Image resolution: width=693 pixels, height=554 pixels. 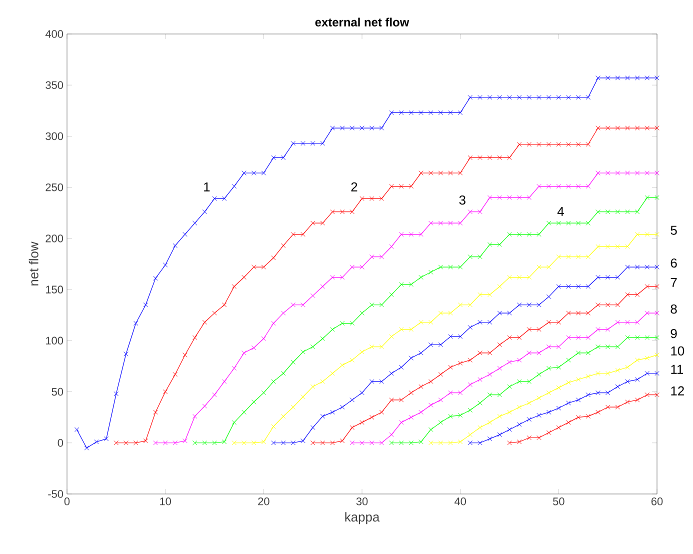 What do you see at coordinates (460, 502) in the screenshot?
I see `x-tick-label: 40` at bounding box center [460, 502].